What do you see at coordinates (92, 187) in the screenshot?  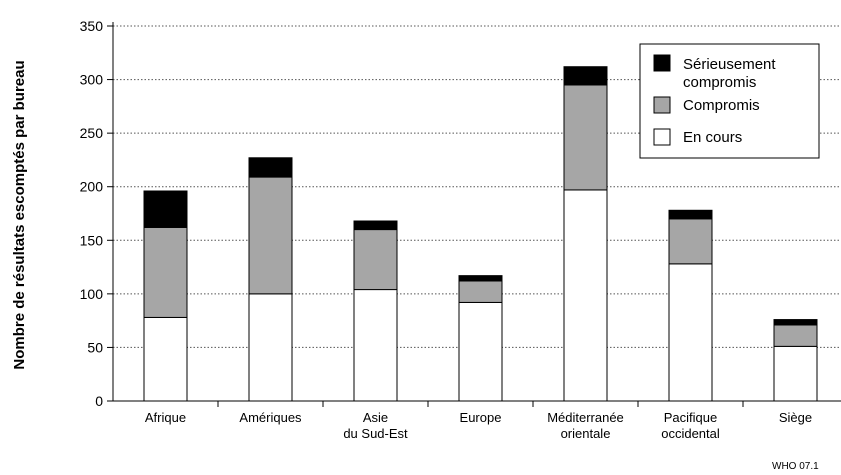 I see `y-tick-label: 200` at bounding box center [92, 187].